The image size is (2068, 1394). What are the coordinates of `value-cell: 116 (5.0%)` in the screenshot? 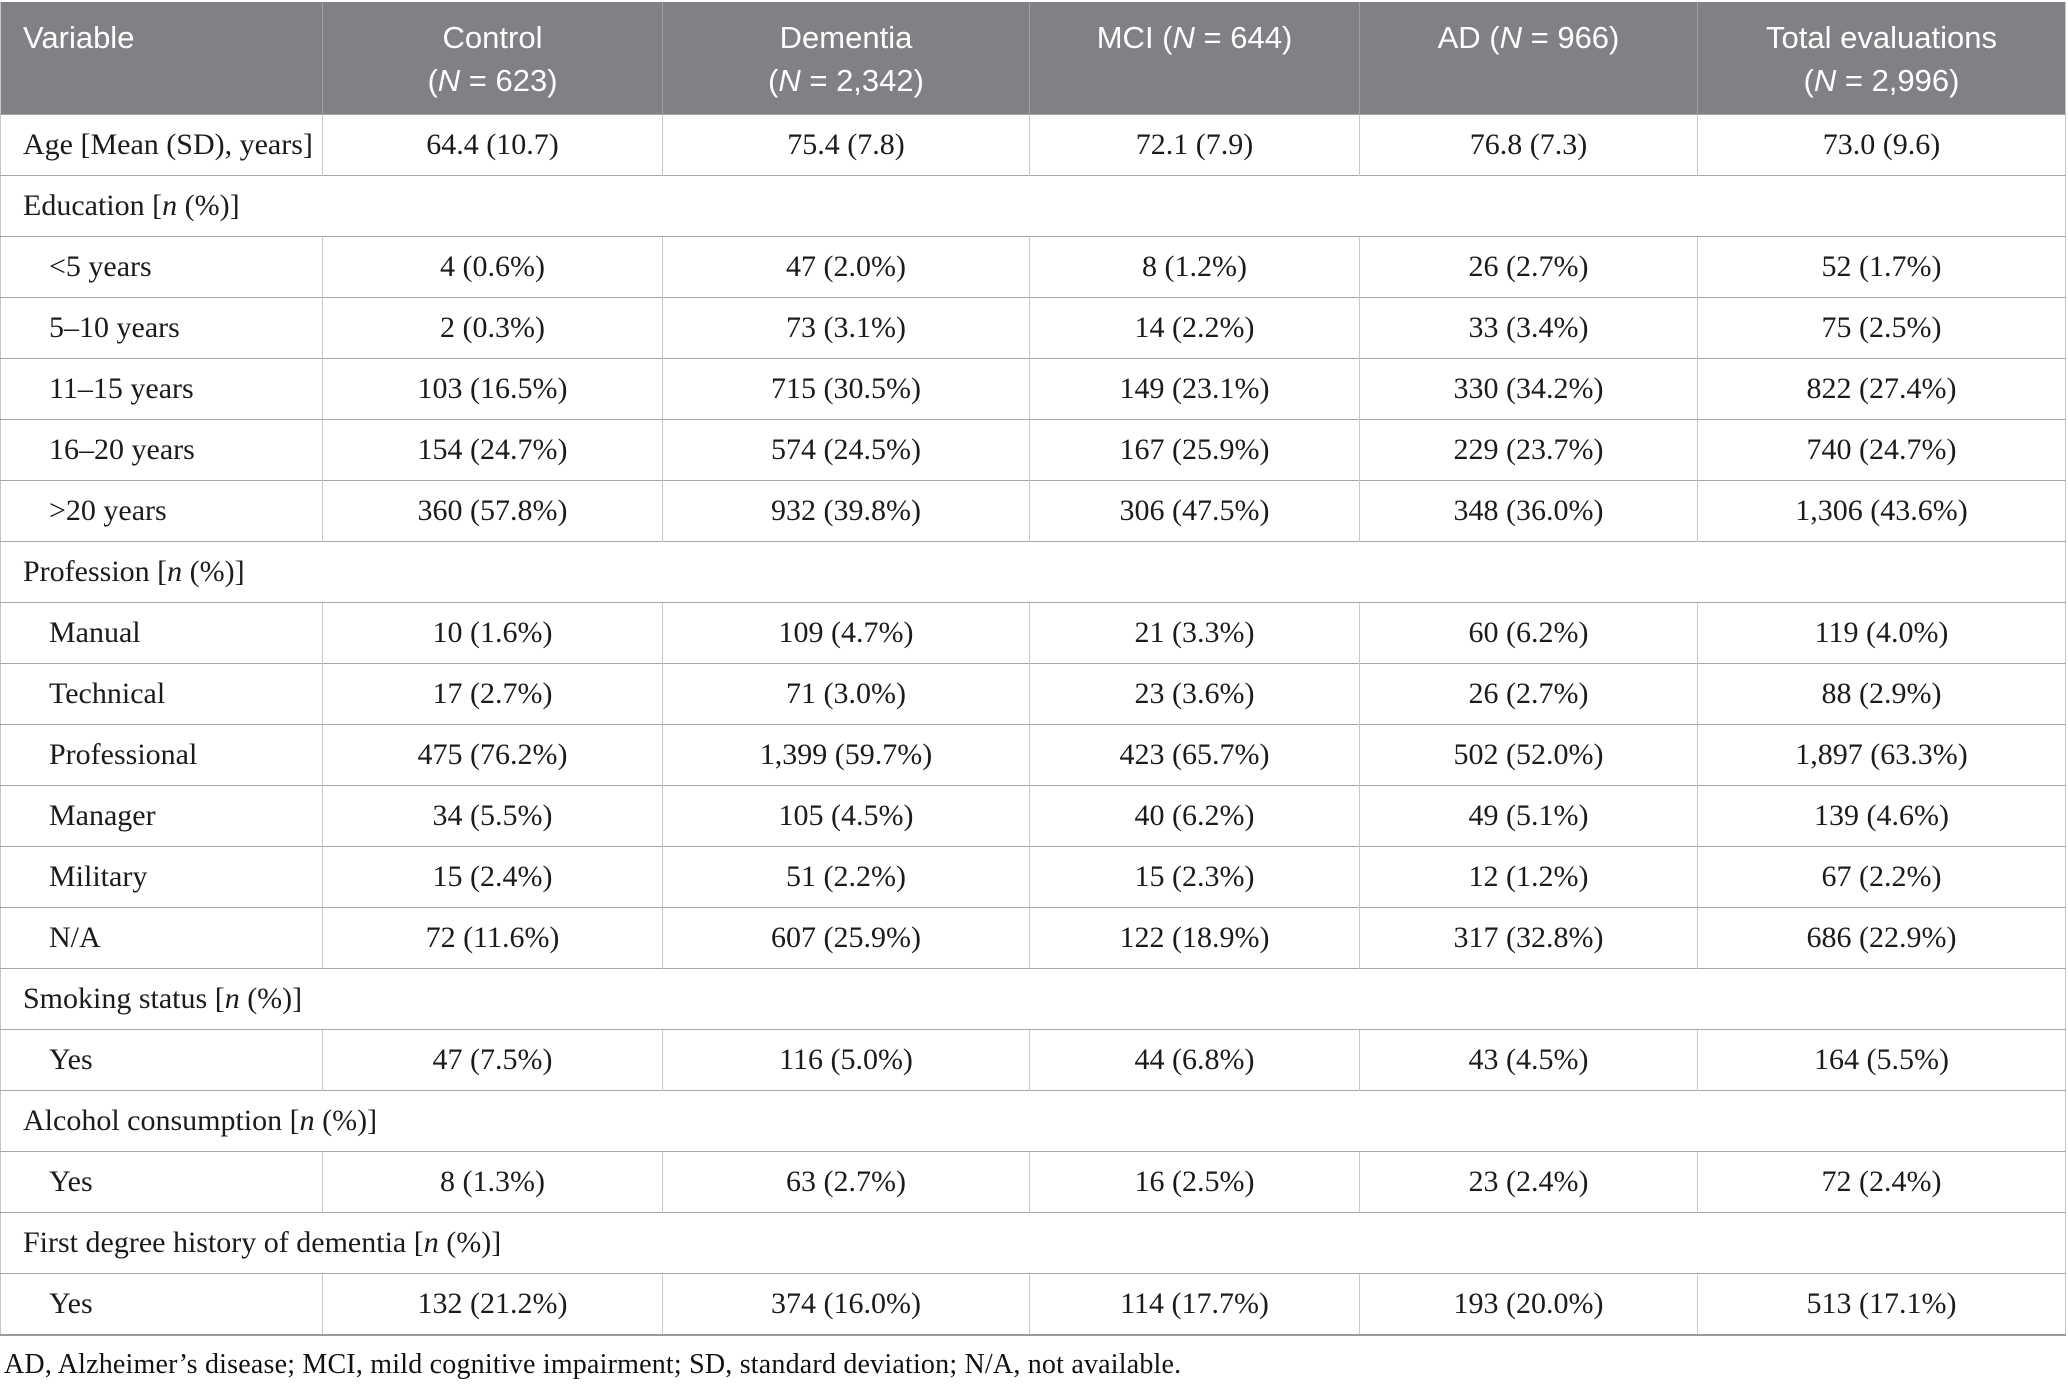 It's located at (846, 1059).